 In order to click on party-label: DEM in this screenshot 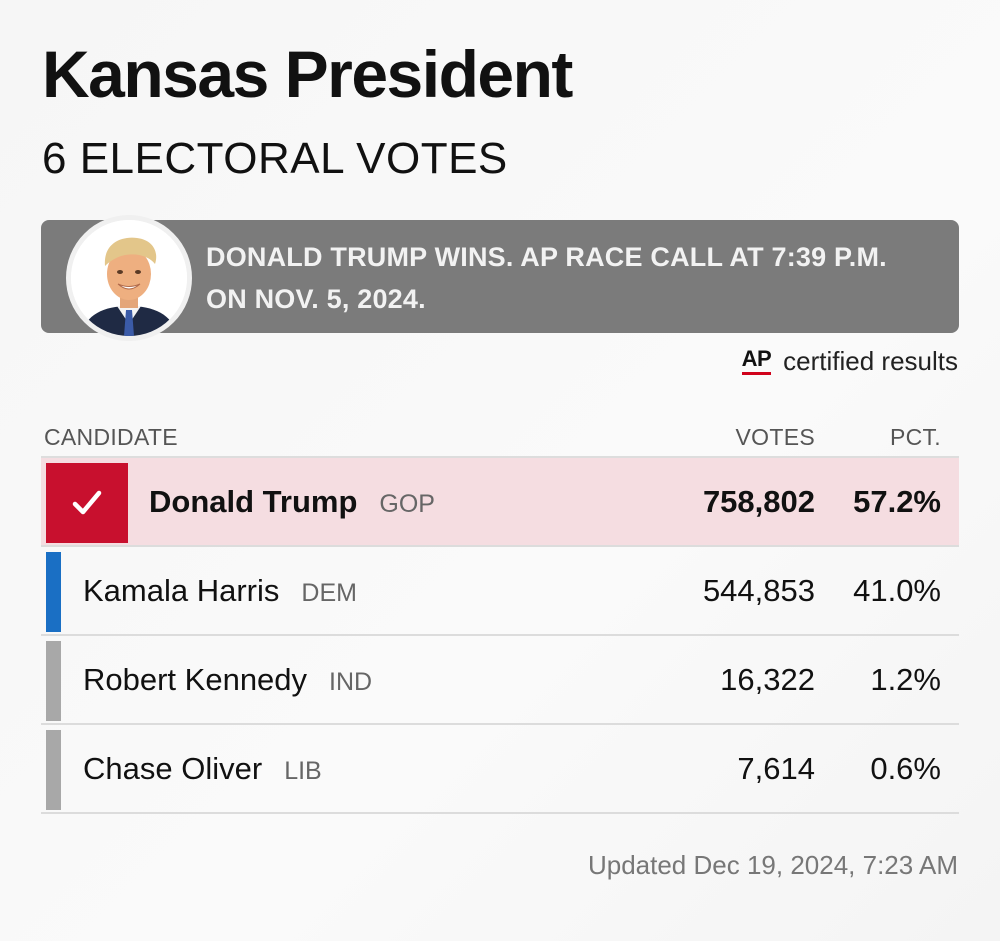, I will do `click(329, 593)`.